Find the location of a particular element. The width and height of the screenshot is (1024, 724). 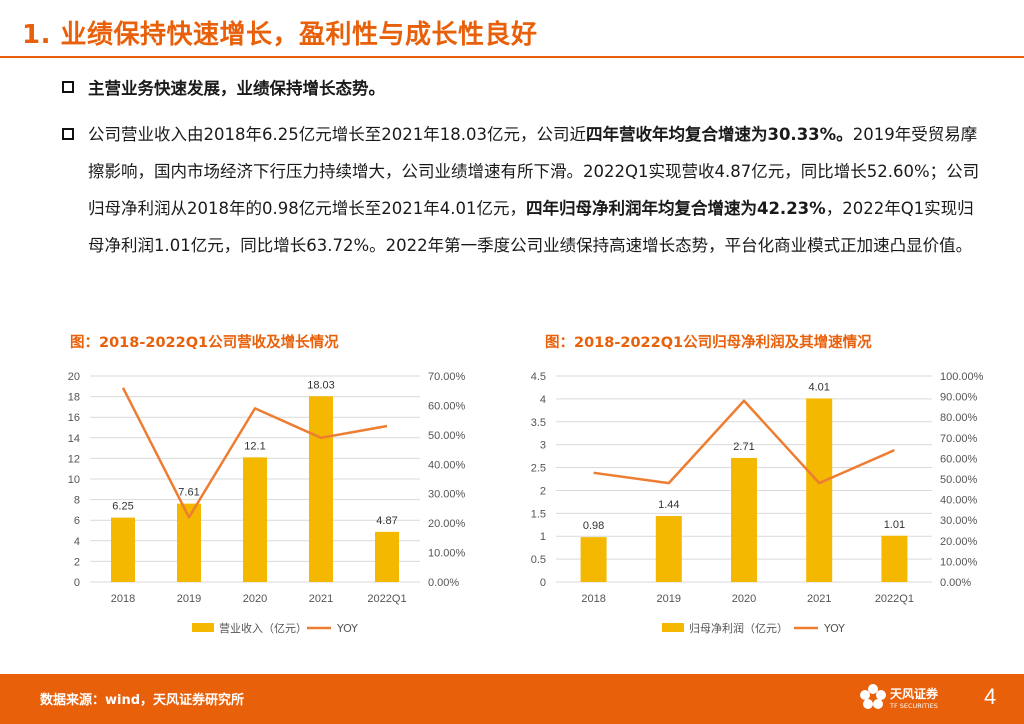

flower-logo-icon is located at coordinates (873, 696).